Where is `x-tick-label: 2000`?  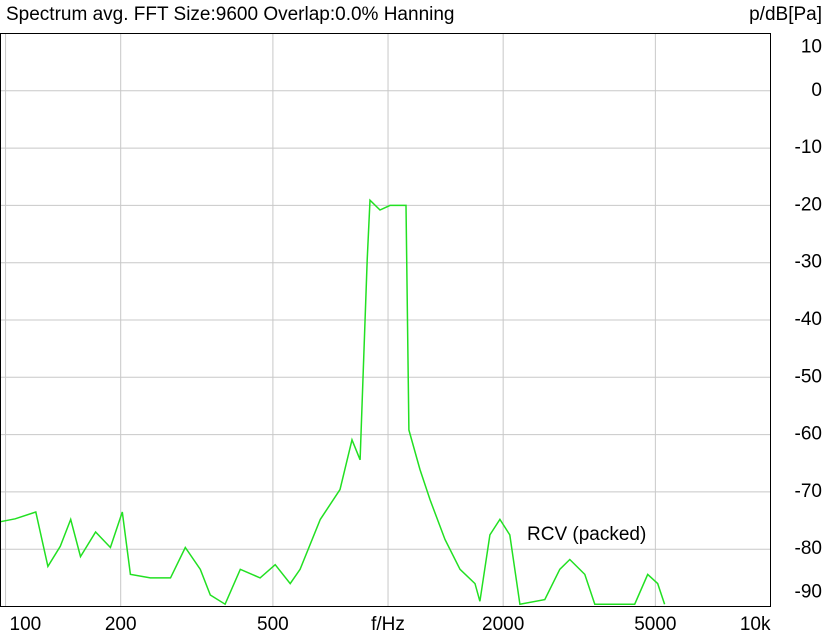
x-tick-label: 2000 is located at coordinates (503, 624).